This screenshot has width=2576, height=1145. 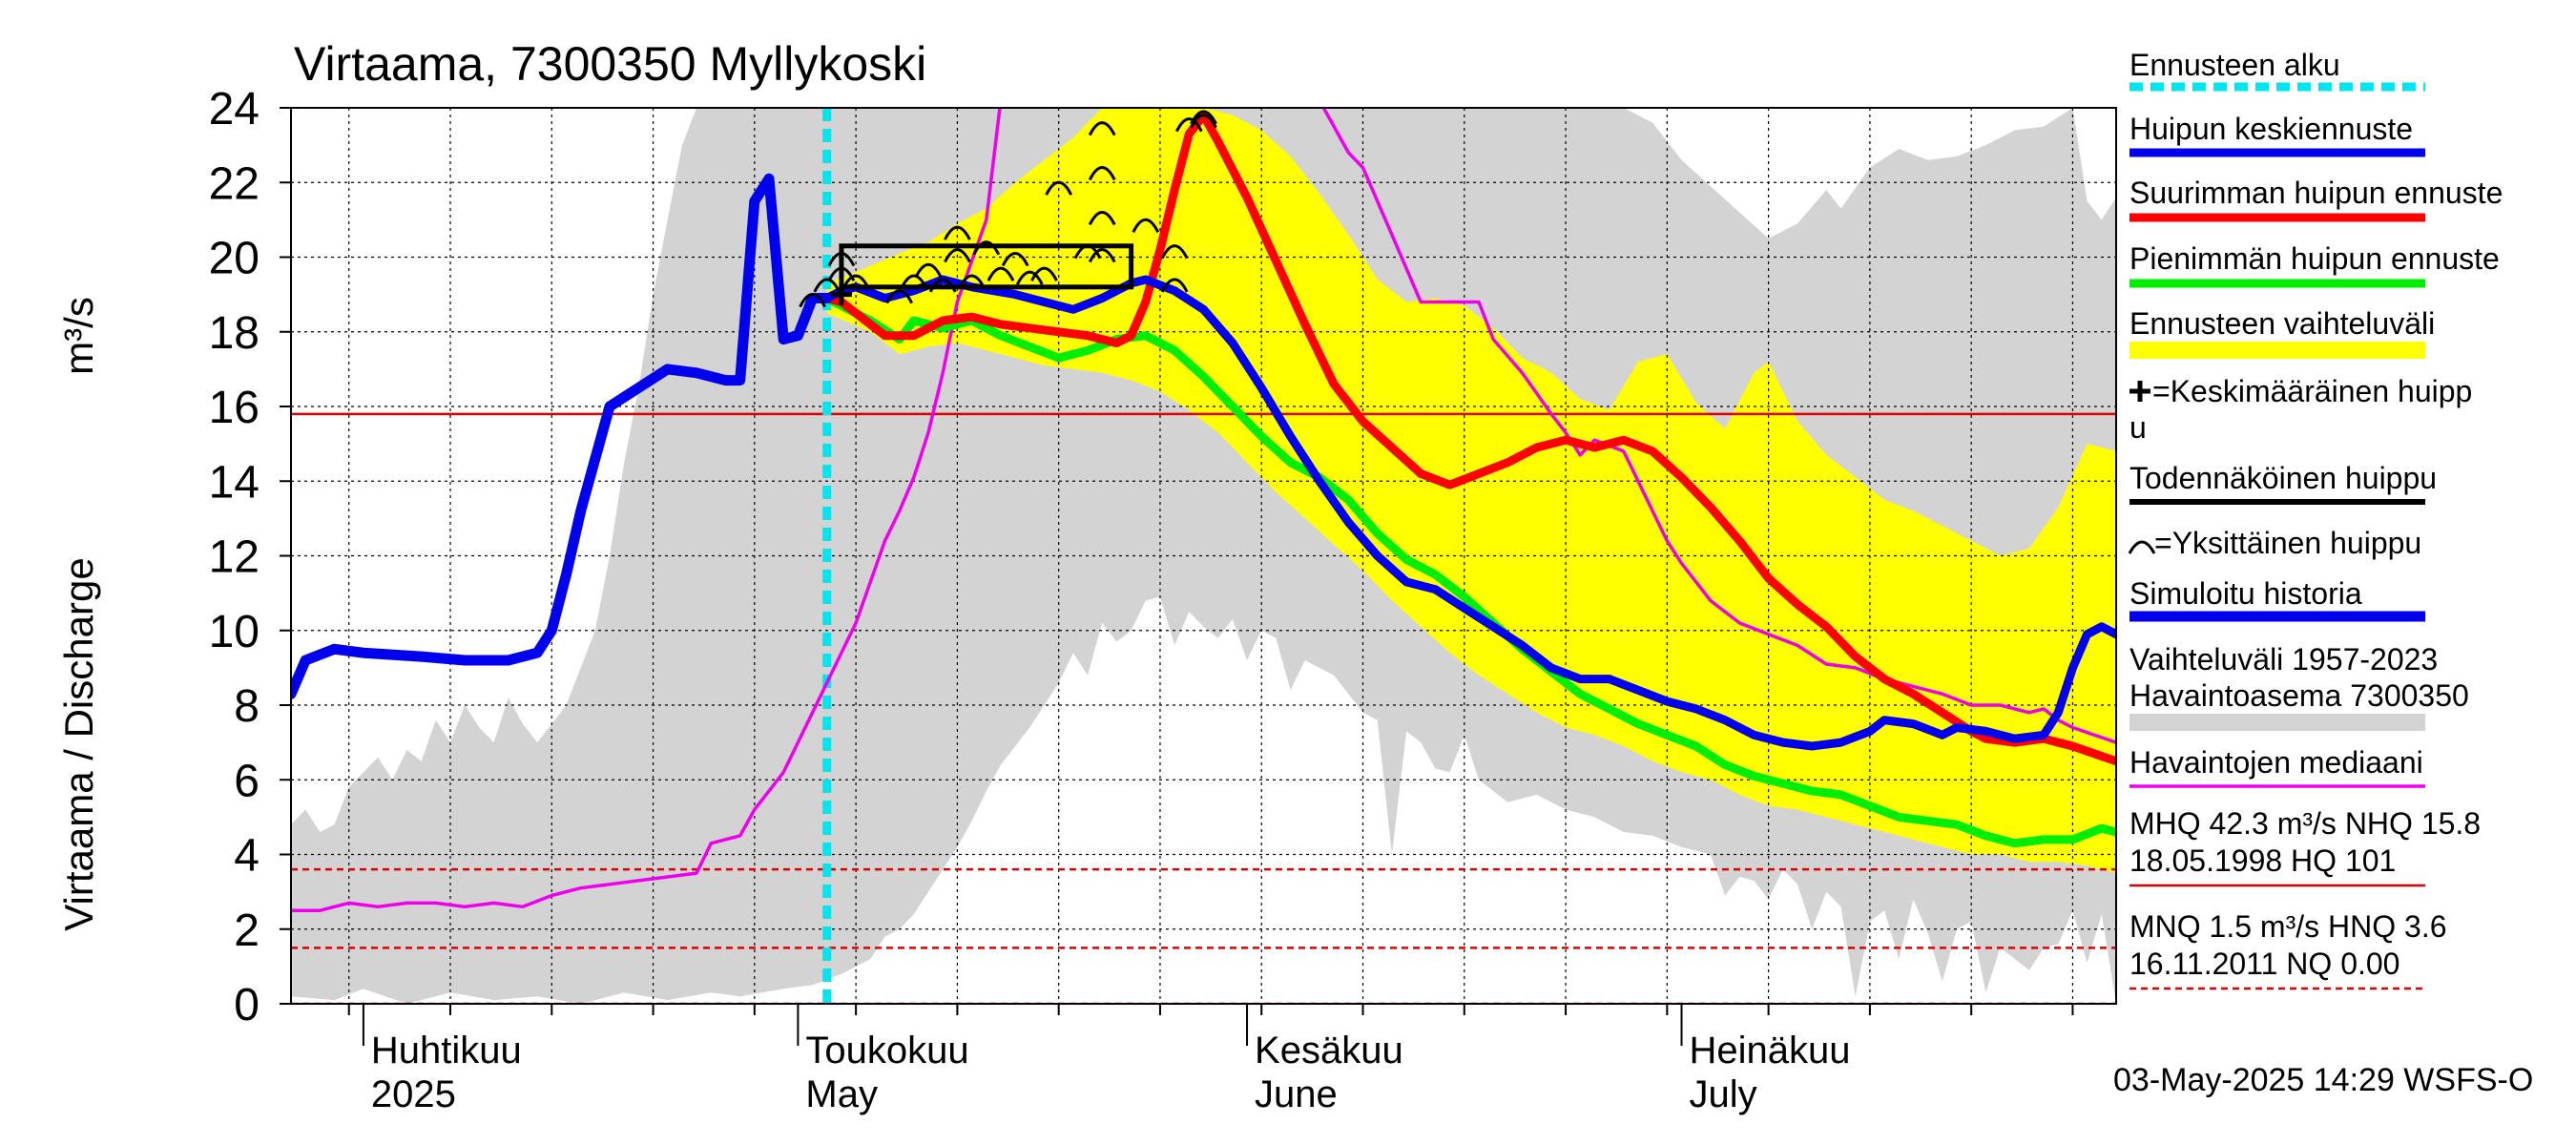 I want to click on series-line-simuloitu-historia, so click(x=562, y=436).